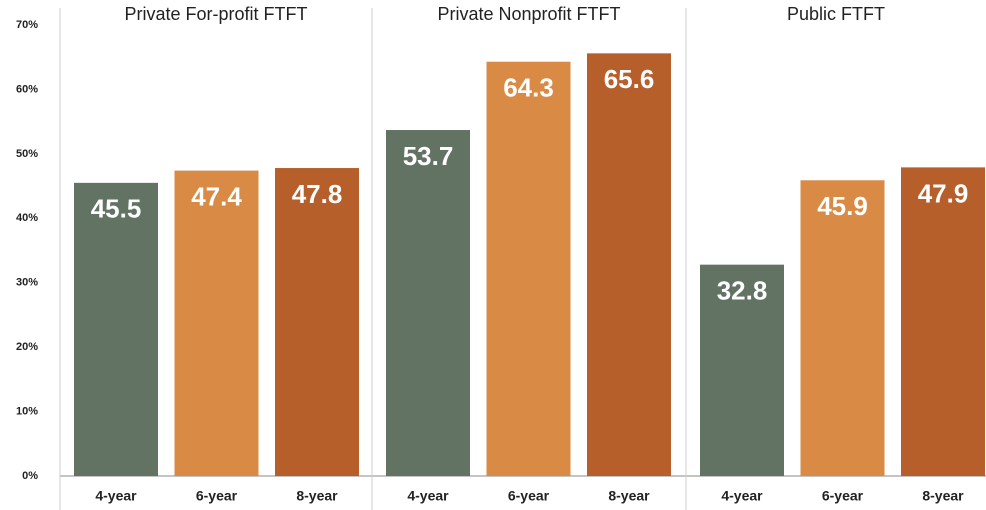  I want to click on value-label: 47.4, so click(216, 196).